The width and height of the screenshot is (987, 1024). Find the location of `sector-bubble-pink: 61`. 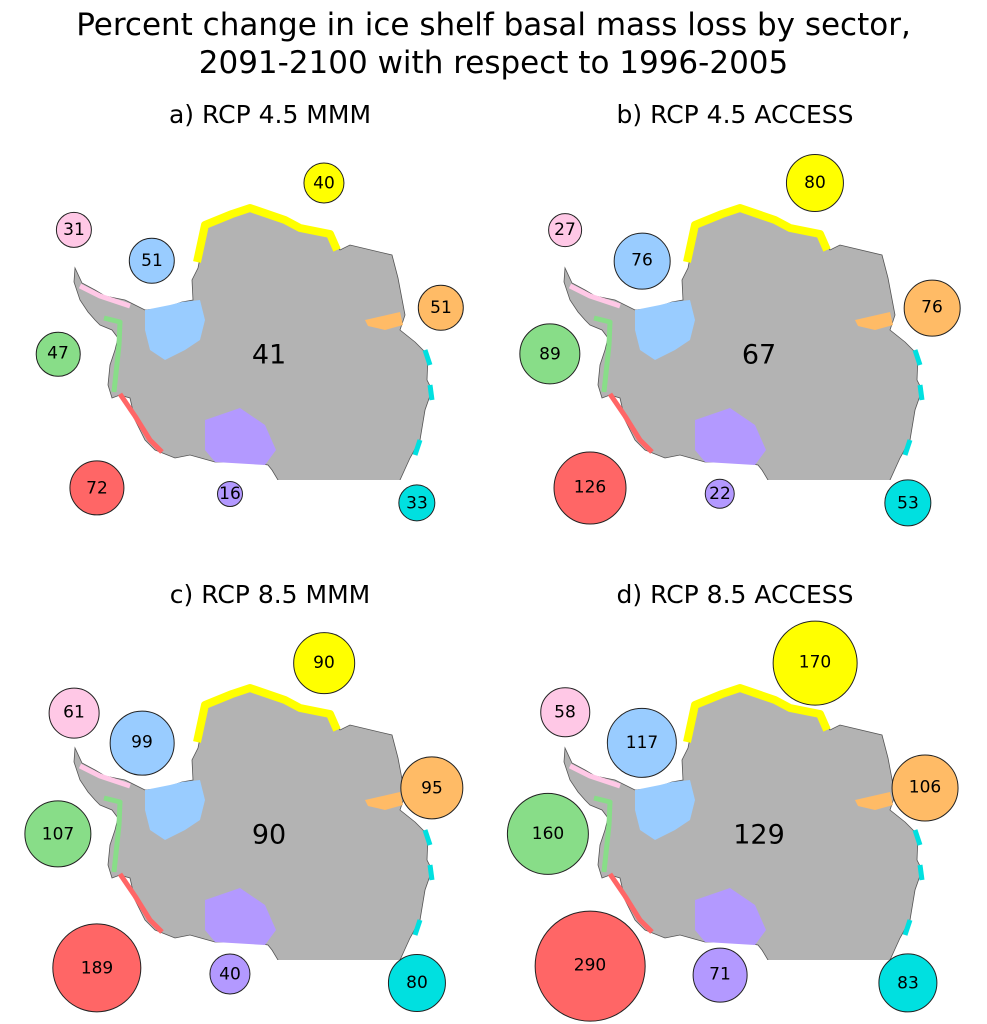

sector-bubble-pink: 61 is located at coordinates (74, 713).